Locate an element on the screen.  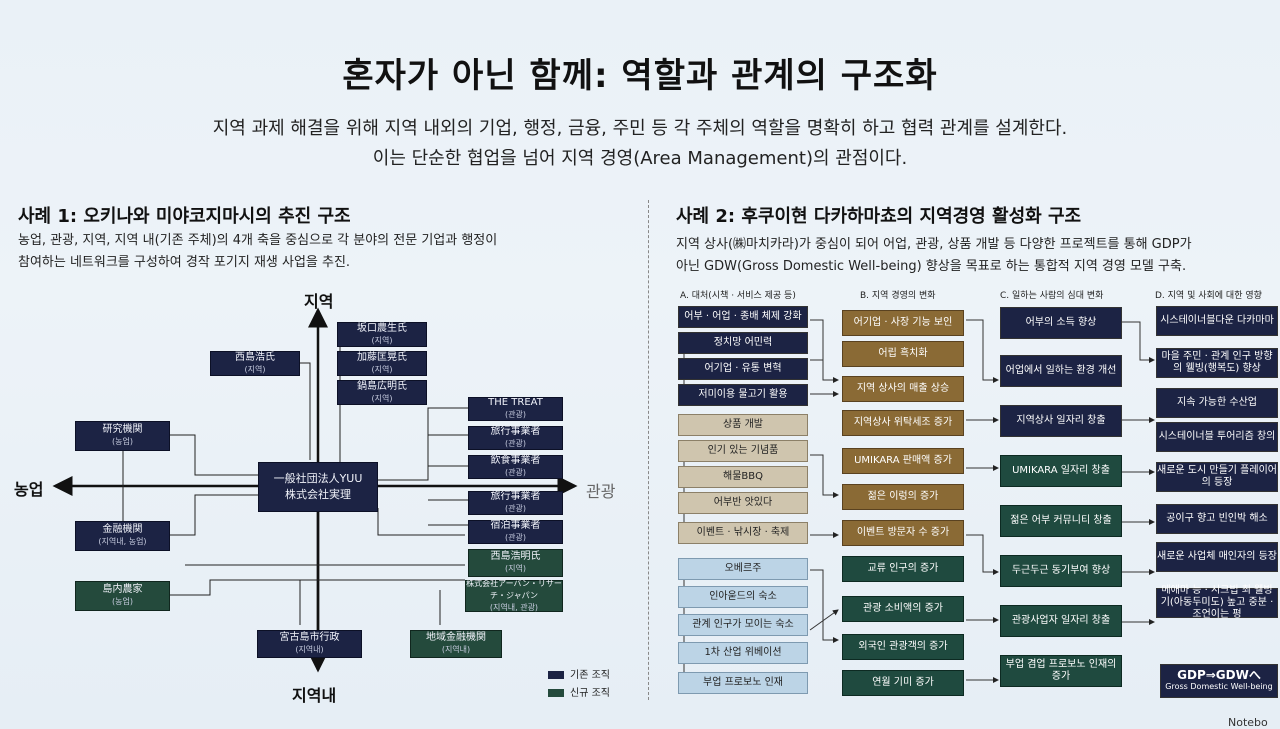
col-b-box: UMIKARA 판매액 증가 is located at coordinates (903, 461).